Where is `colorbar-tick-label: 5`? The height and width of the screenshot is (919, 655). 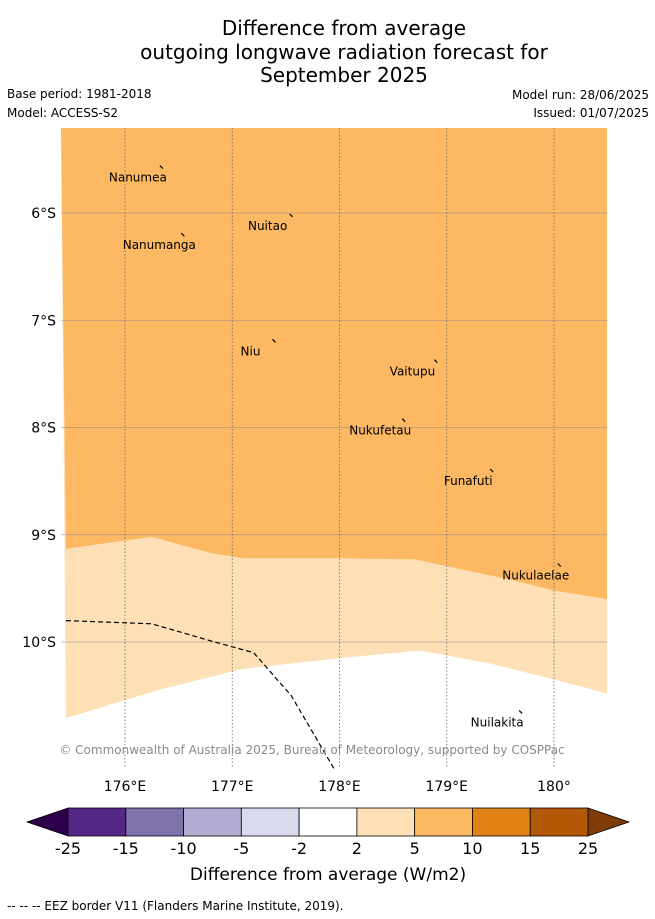
colorbar-tick-label: 5 is located at coordinates (415, 848).